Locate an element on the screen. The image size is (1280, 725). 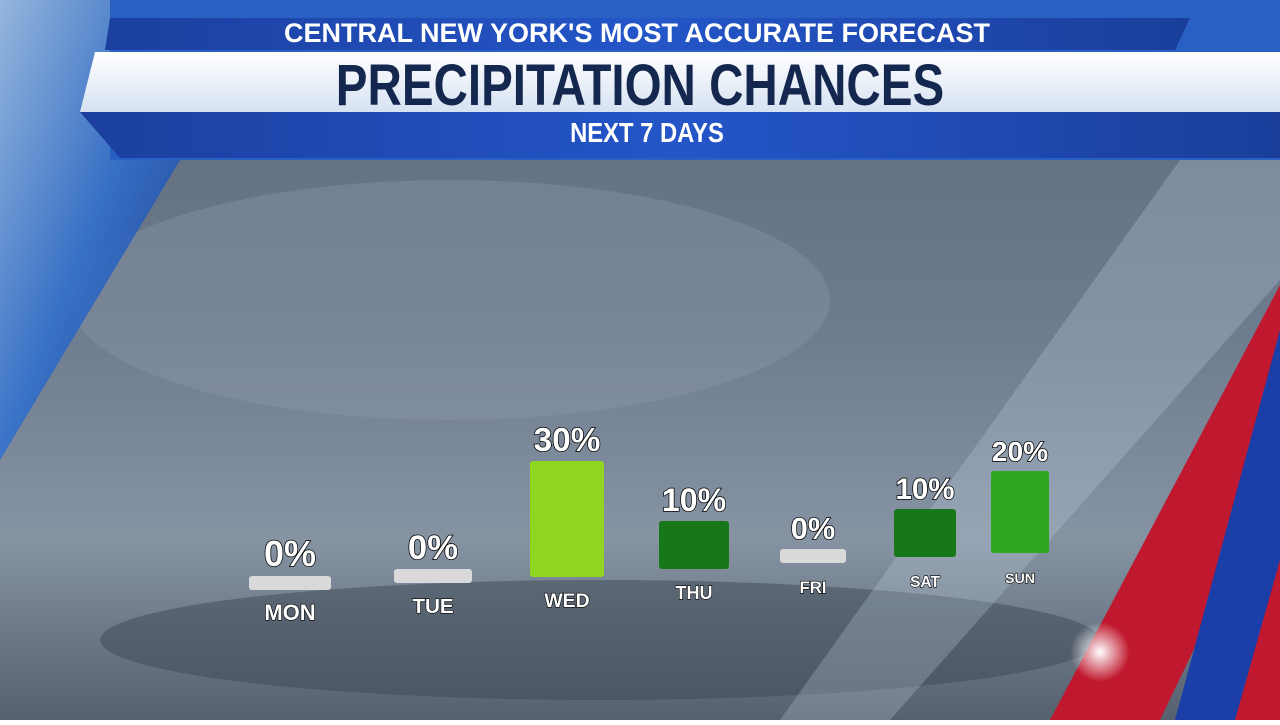
value-label: 20% is located at coordinates (1020, 451).